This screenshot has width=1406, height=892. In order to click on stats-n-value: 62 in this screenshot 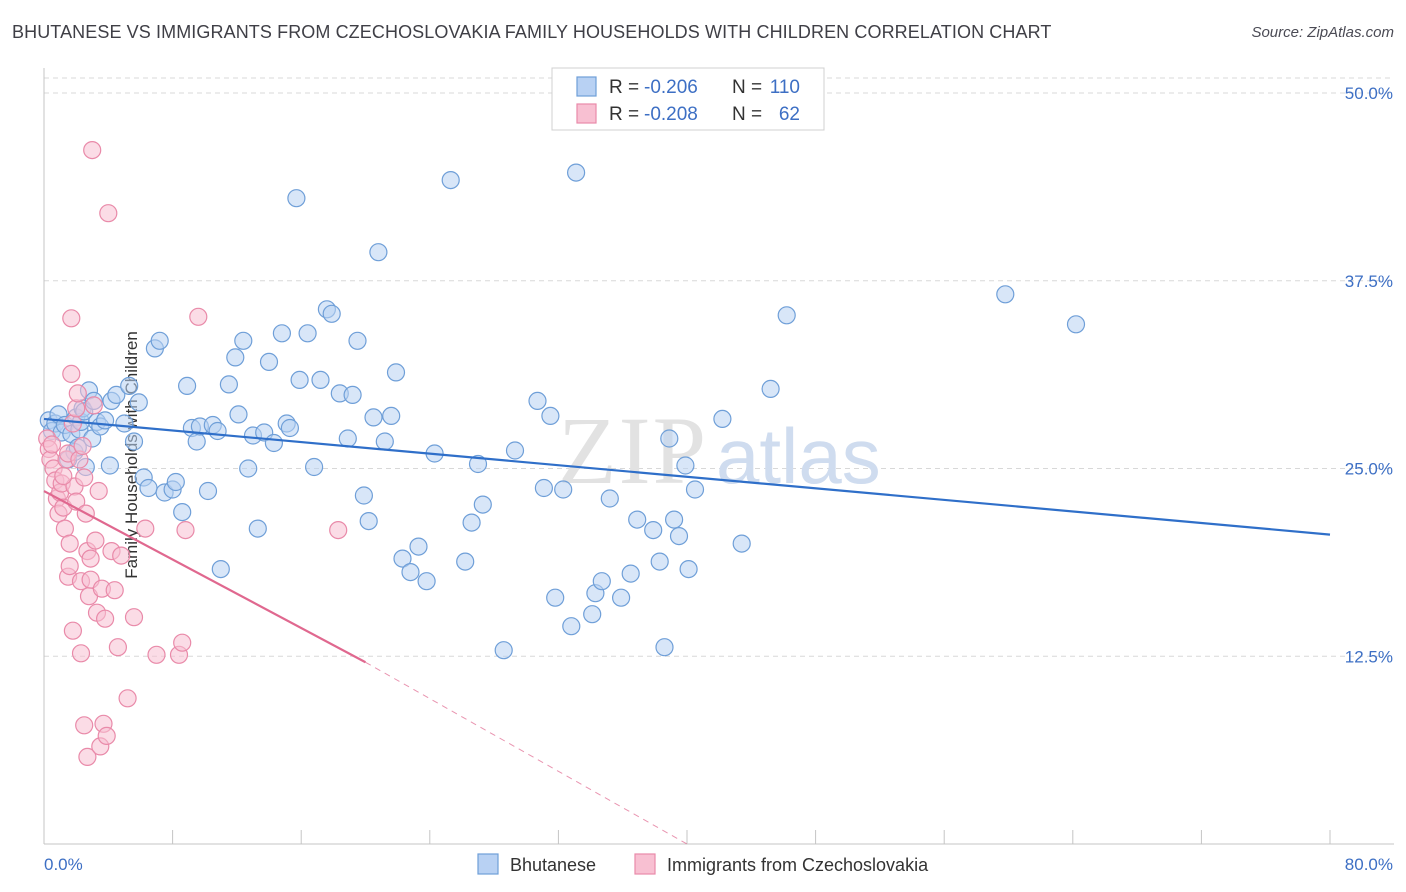, I will do `click(789, 114)`.